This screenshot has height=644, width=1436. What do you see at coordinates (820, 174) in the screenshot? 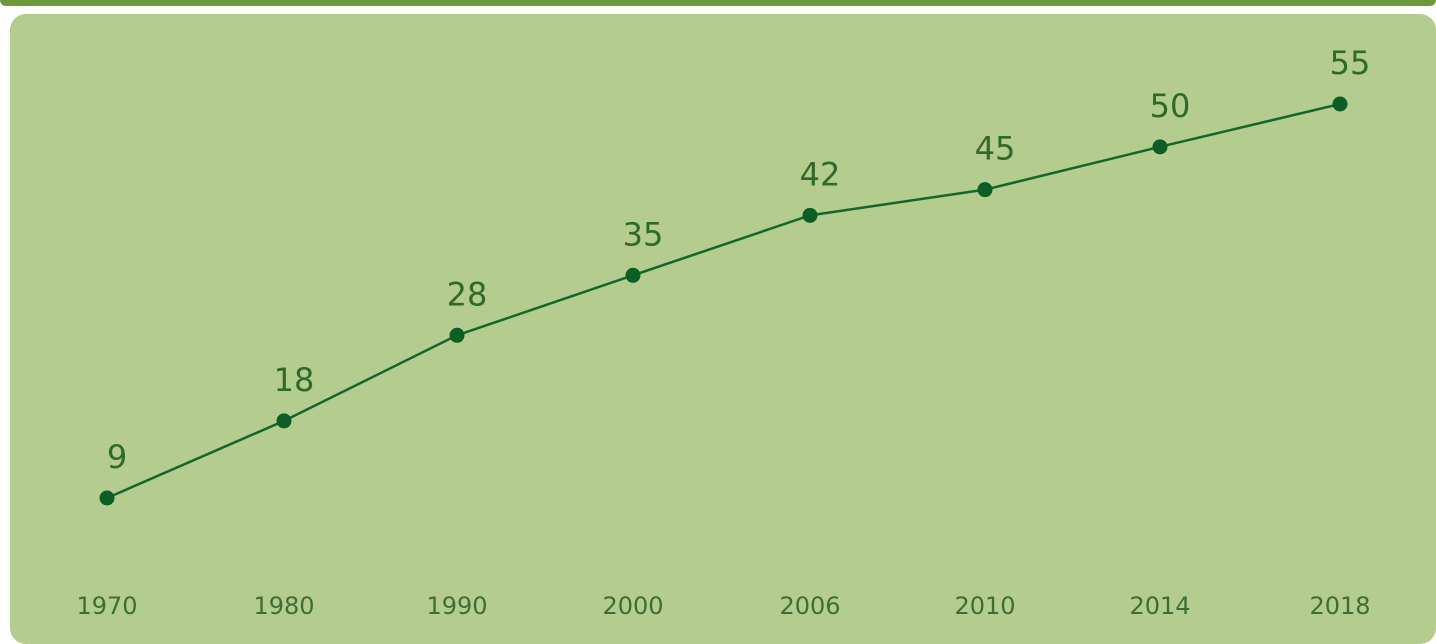
I see `data-value-label: 42` at bounding box center [820, 174].